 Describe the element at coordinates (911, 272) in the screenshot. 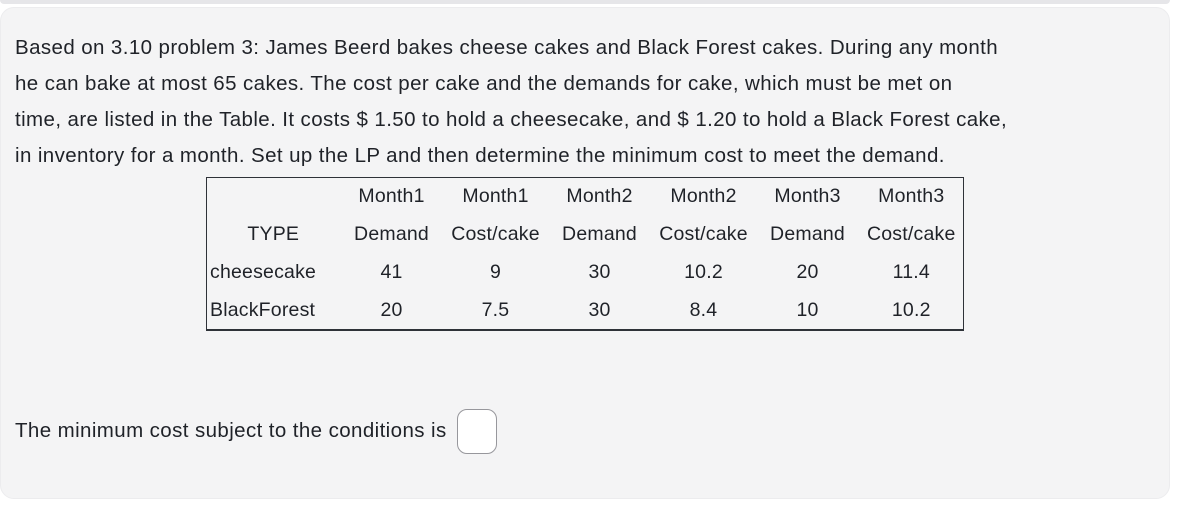

I see `value-cell: 11.4` at that location.